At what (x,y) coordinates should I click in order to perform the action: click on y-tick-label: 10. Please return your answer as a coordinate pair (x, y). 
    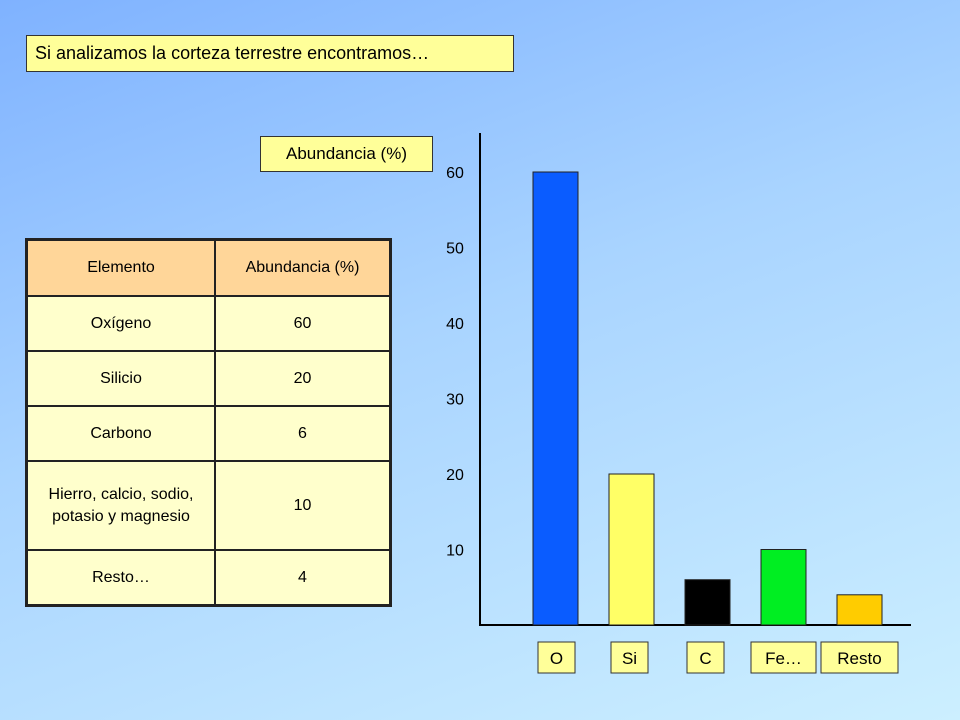
    Looking at the image, I should click on (455, 551).